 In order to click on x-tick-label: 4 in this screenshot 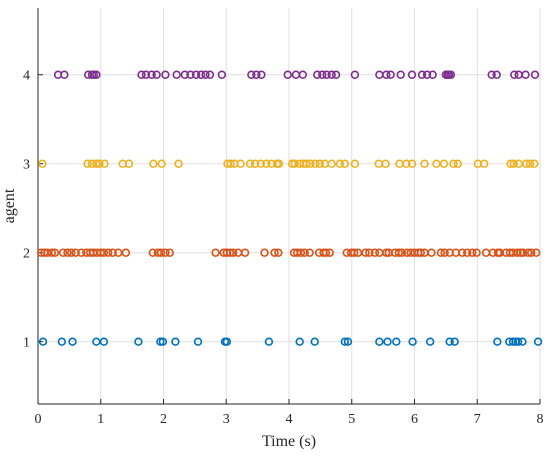, I will do `click(289, 419)`.